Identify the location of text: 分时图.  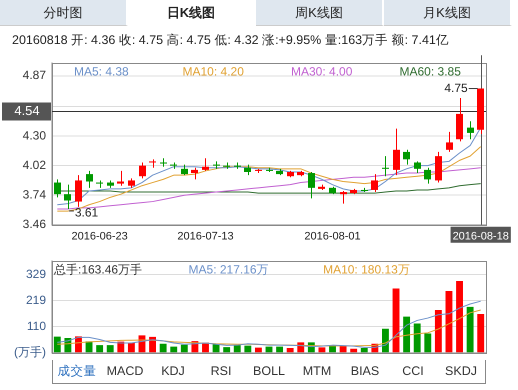
(64, 13).